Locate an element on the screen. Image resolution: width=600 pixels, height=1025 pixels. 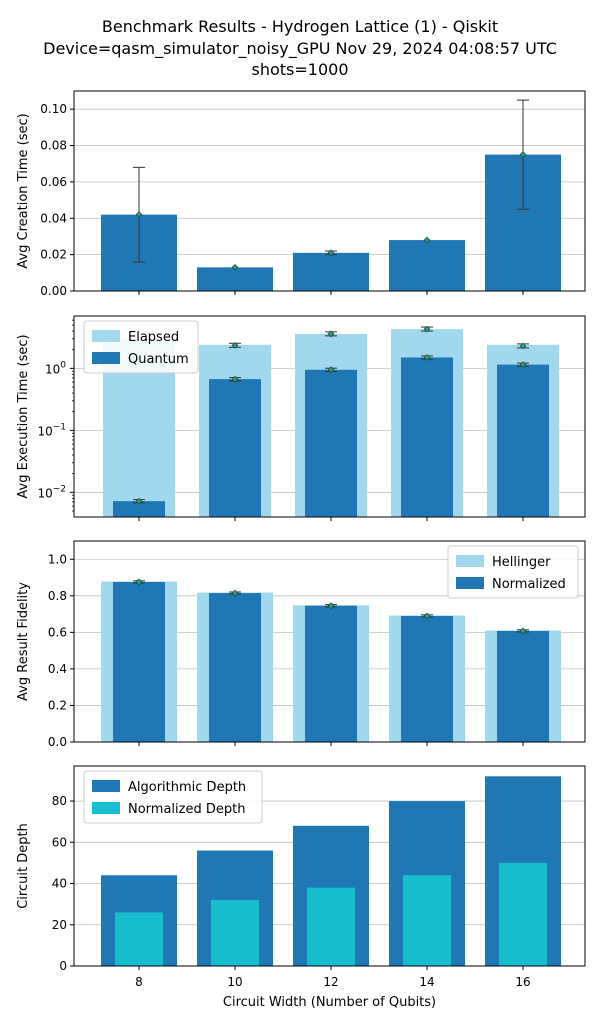
panel-3-xtick-label: 12 is located at coordinates (330, 982).